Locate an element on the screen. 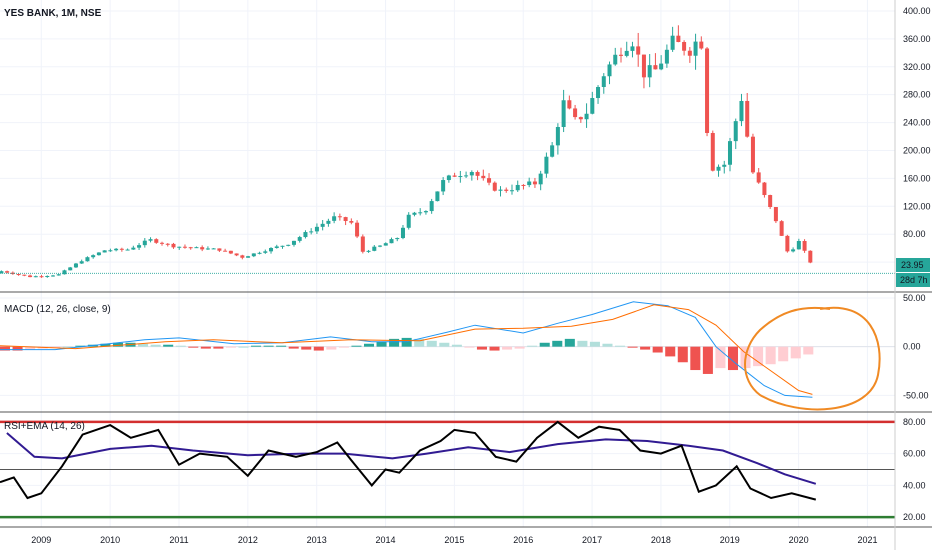 This screenshot has height=550, width=932. x-tick-label: 2011 is located at coordinates (178, 540).